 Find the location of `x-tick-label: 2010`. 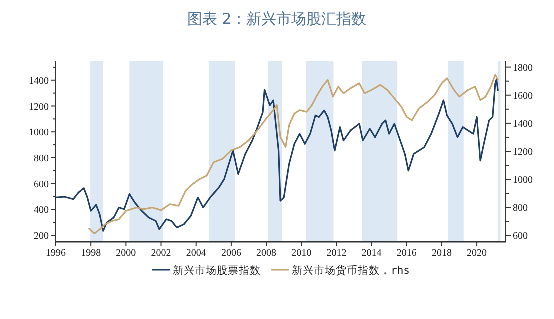

x-tick-label: 2010 is located at coordinates (302, 253).